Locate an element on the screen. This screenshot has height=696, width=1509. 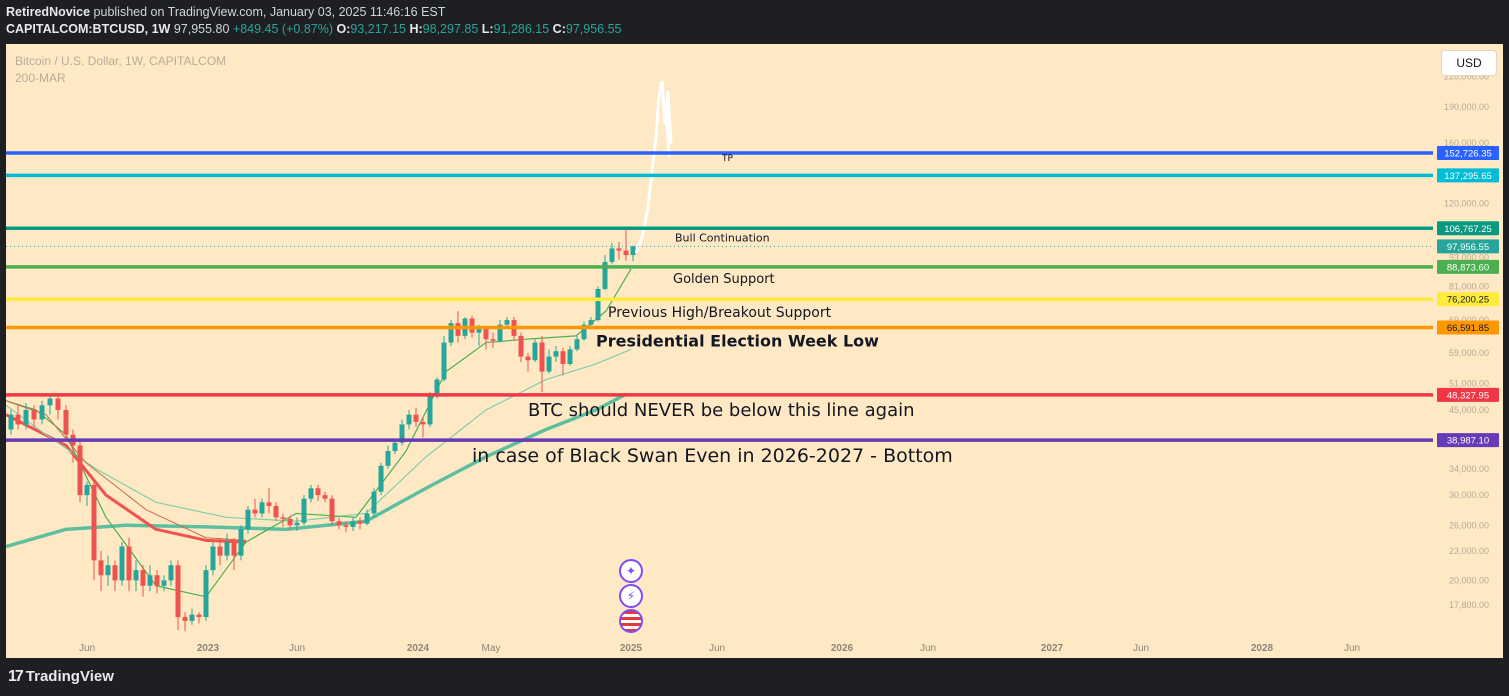
price-axis-label: 17,800.00 is located at coordinates (1469, 605).